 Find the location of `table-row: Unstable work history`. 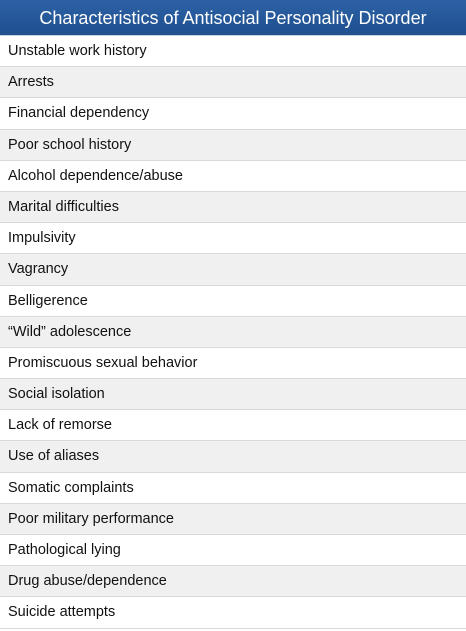

table-row: Unstable work history is located at coordinates (233, 52).